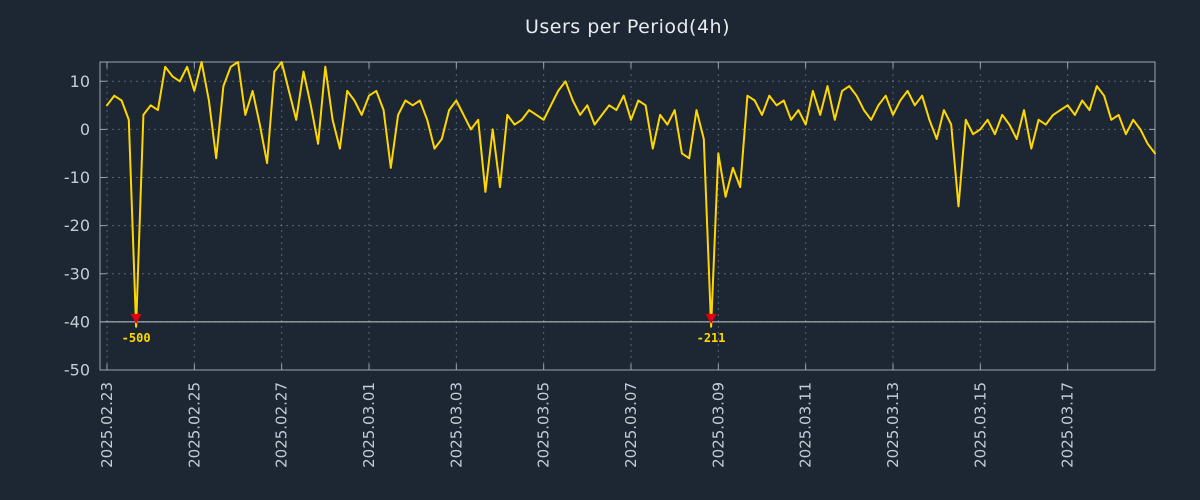 This screenshot has width=1200, height=500. I want to click on annotation-label: -500, so click(136, 338).